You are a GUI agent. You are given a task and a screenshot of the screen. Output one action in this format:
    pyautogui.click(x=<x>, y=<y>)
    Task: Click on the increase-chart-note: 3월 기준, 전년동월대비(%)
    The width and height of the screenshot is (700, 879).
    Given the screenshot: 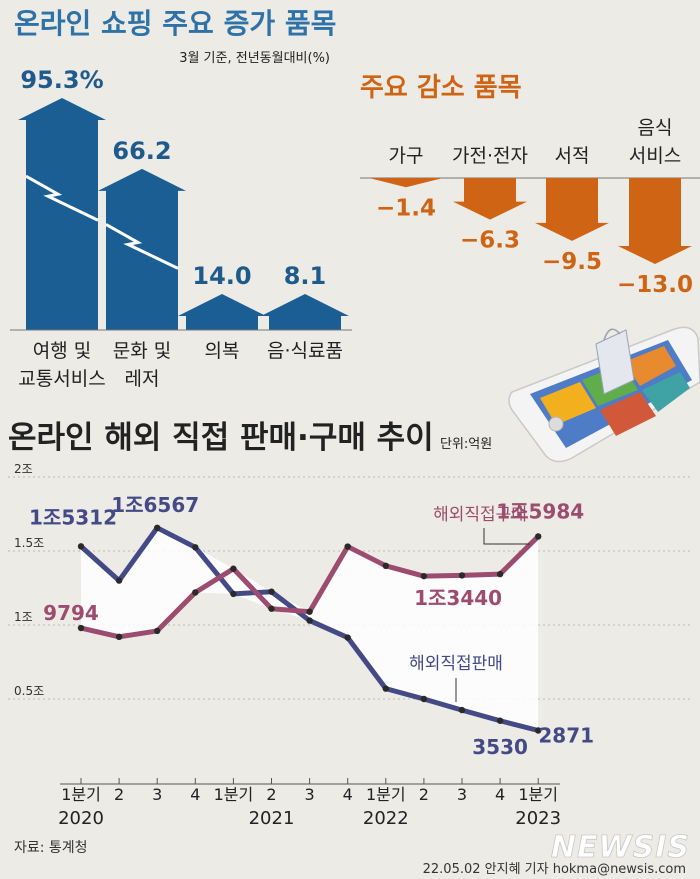 What is the action you would take?
    pyautogui.click(x=254, y=58)
    